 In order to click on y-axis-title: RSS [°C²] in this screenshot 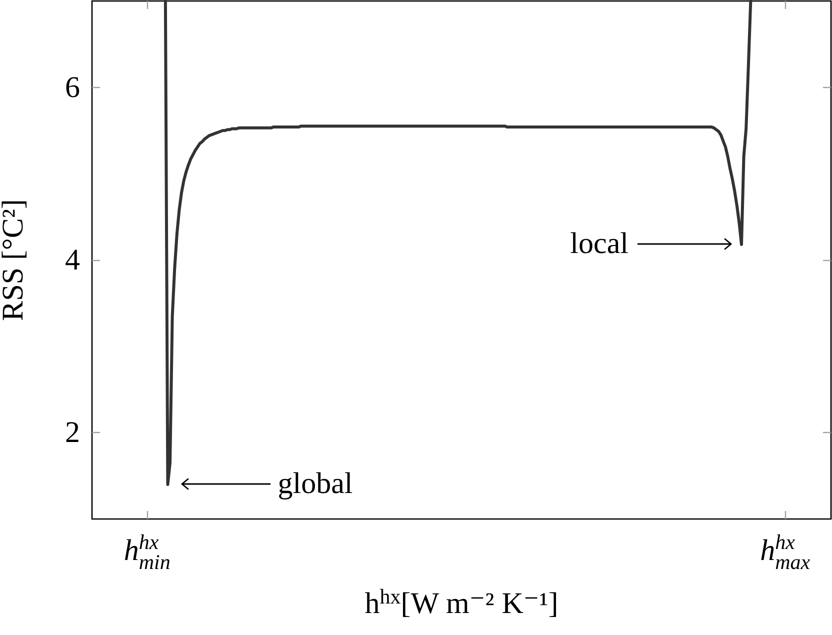, I will do `click(15, 260)`.